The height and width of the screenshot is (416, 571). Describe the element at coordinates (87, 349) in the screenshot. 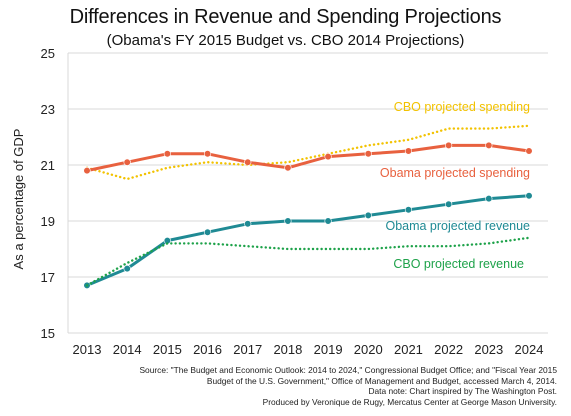

I see `x-tick-label: 2013` at that location.